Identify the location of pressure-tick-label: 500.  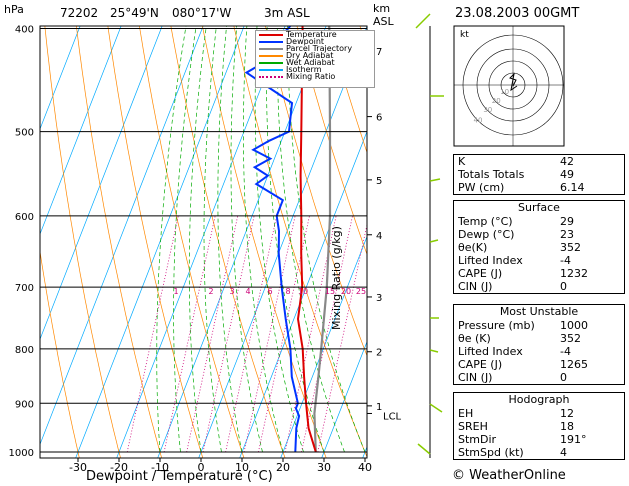
(24, 133).